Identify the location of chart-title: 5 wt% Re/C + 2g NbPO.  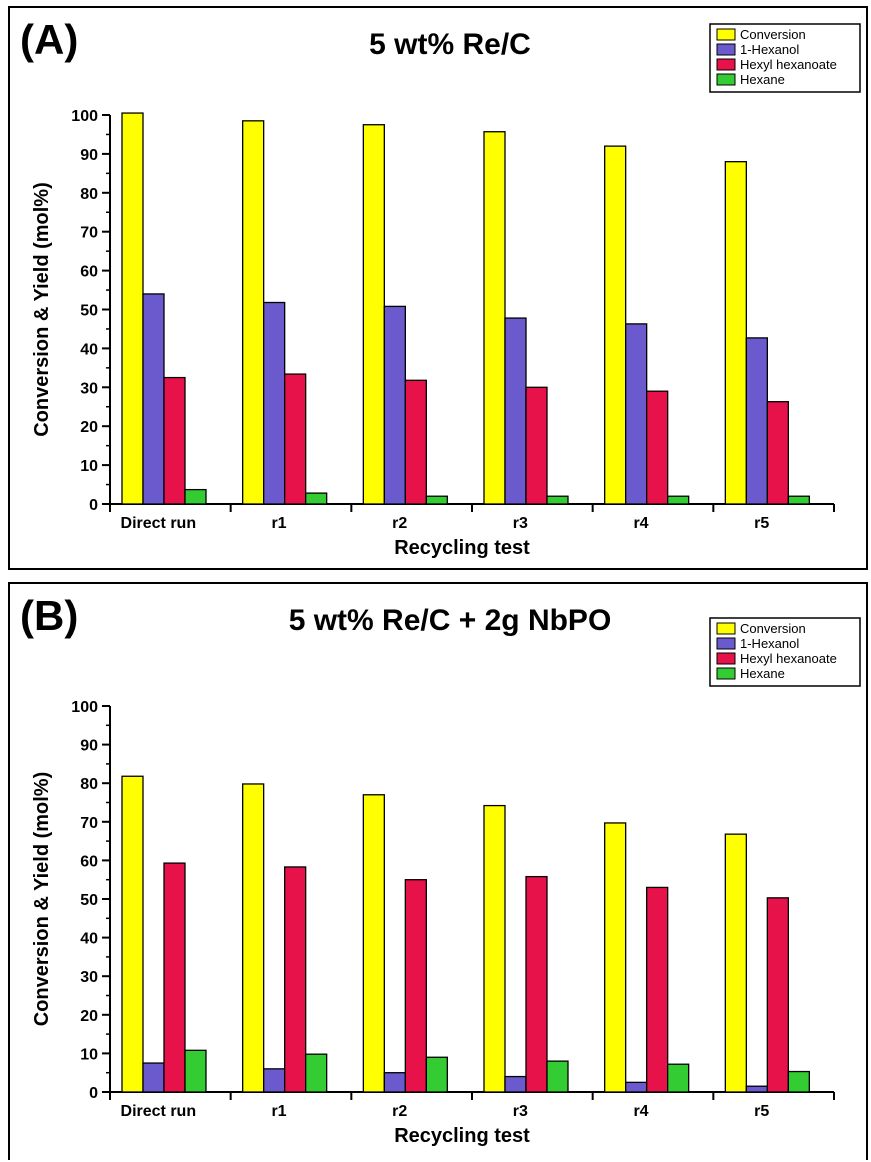
(450, 620).